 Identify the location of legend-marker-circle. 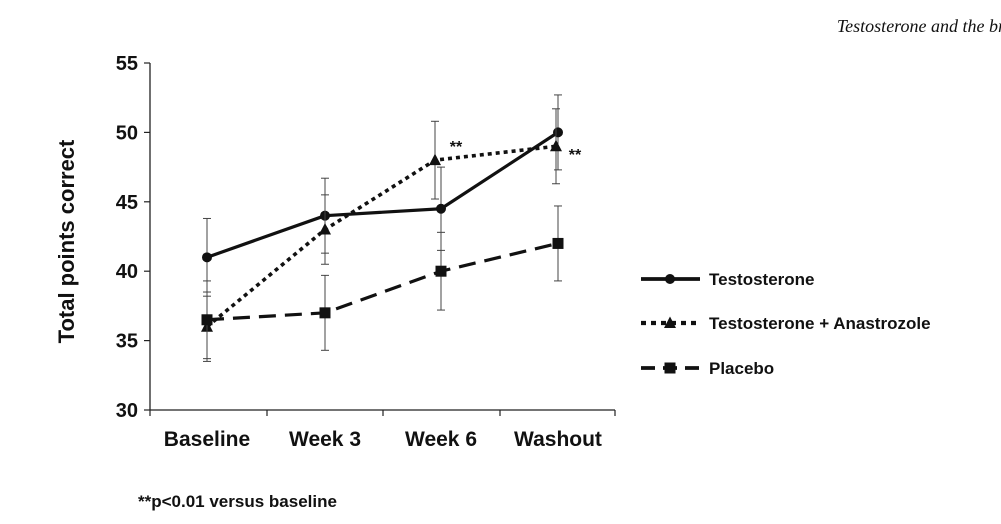
(670, 279).